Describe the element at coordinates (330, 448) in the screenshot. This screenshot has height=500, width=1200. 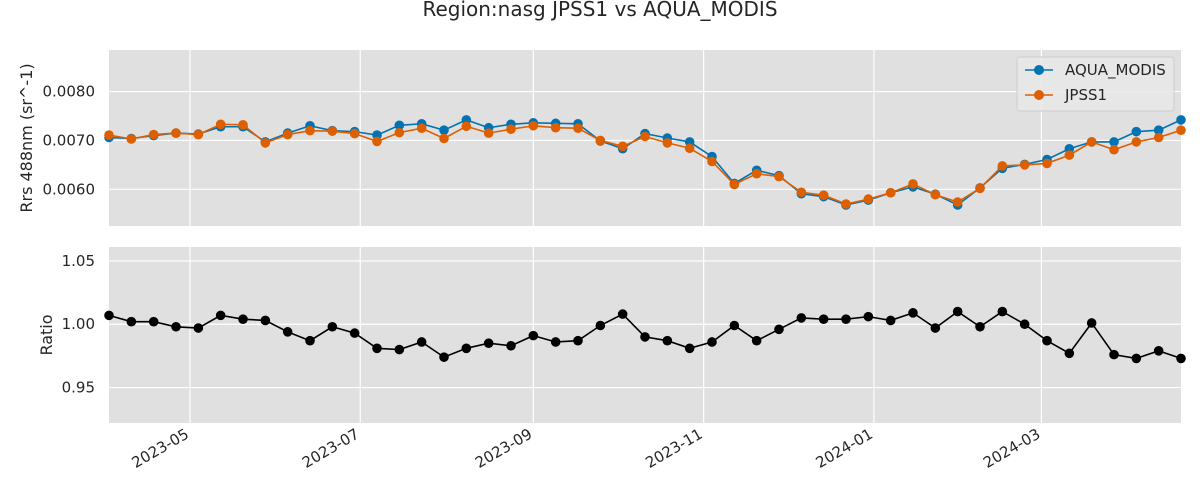
I see `x-tick-label: 2023-07` at that location.